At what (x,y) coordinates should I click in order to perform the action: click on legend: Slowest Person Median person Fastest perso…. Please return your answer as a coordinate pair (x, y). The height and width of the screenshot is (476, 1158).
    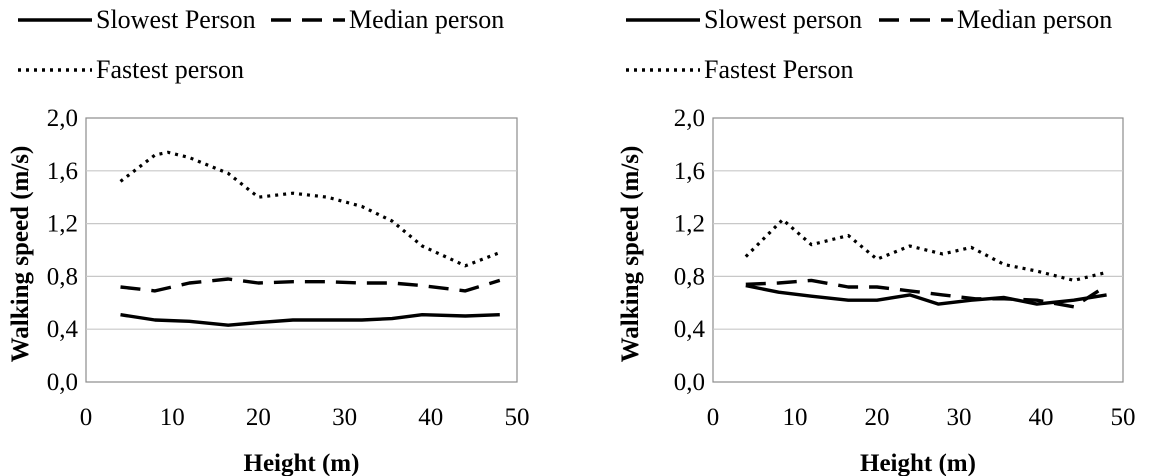
    Looking at the image, I should click on (261, 44).